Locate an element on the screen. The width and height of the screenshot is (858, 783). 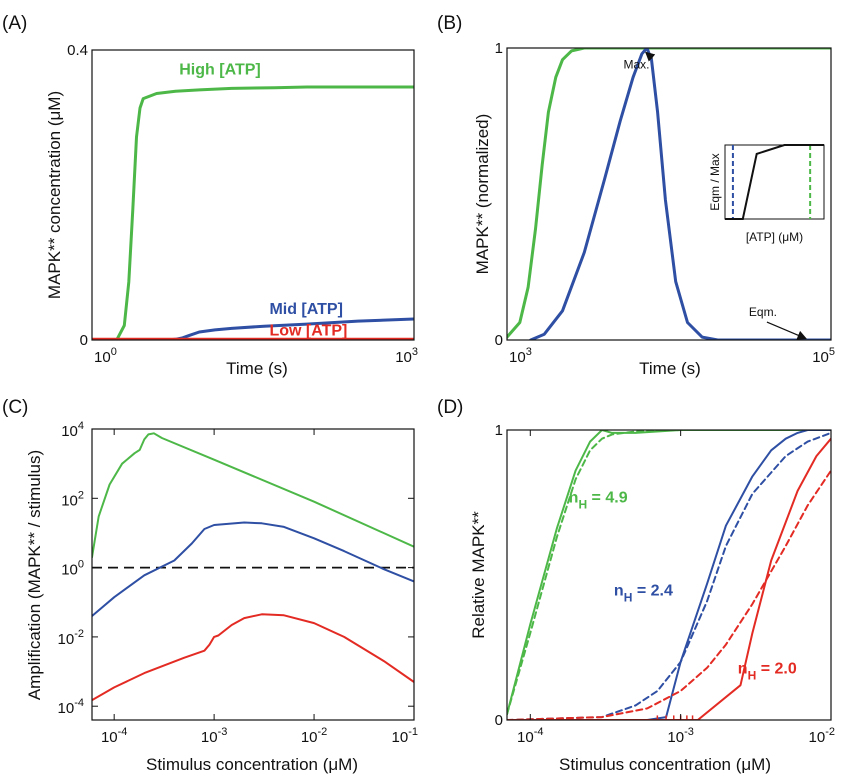
panel-label: (A) is located at coordinates (14, 23).